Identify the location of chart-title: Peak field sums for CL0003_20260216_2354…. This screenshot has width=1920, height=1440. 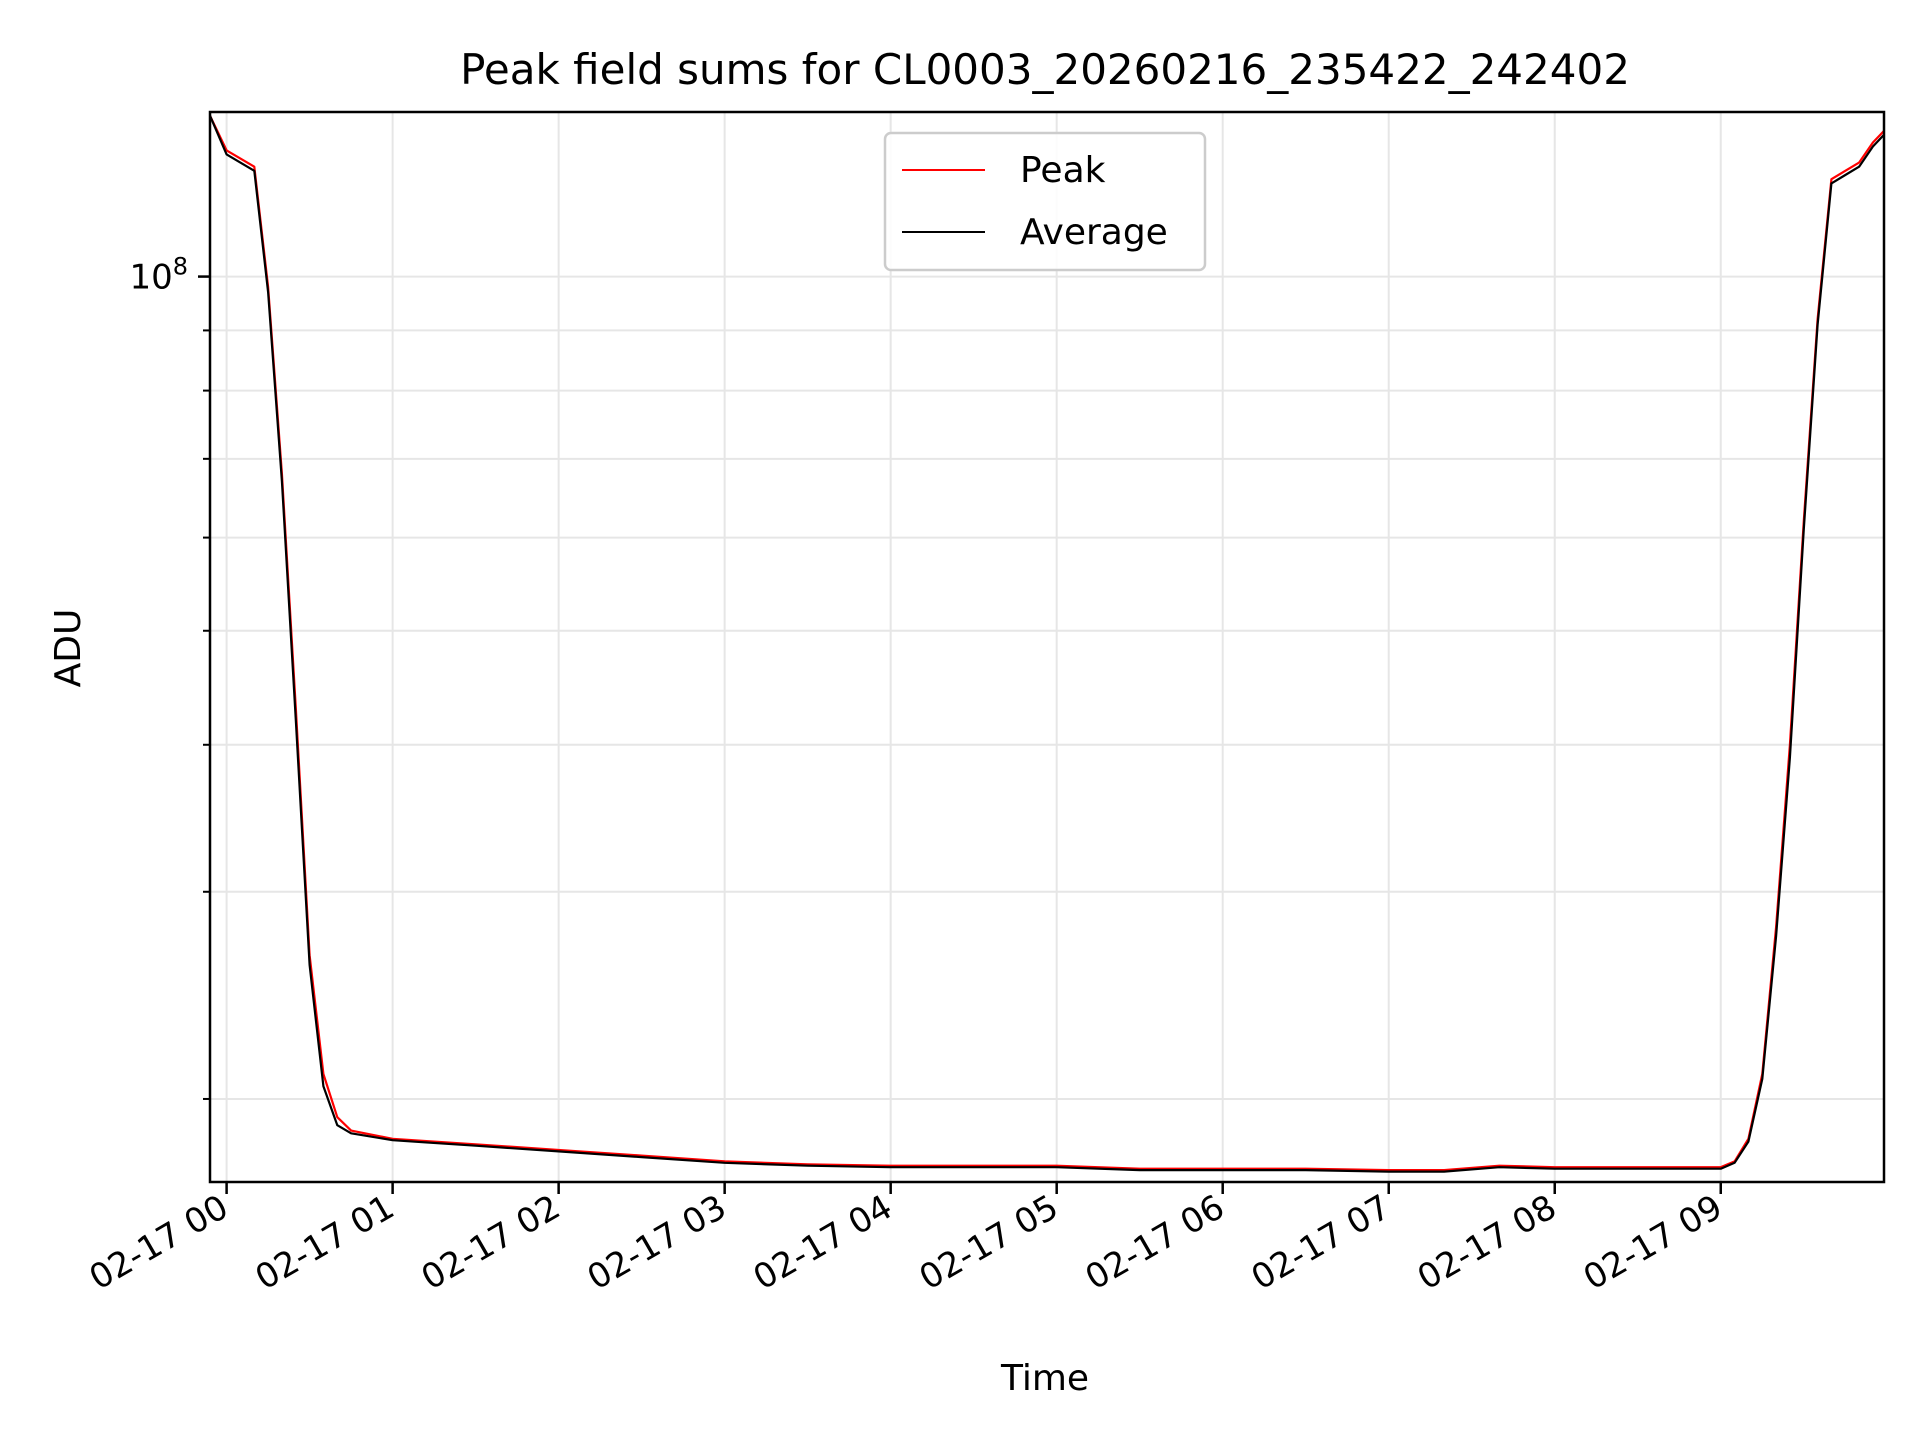
(1045, 69).